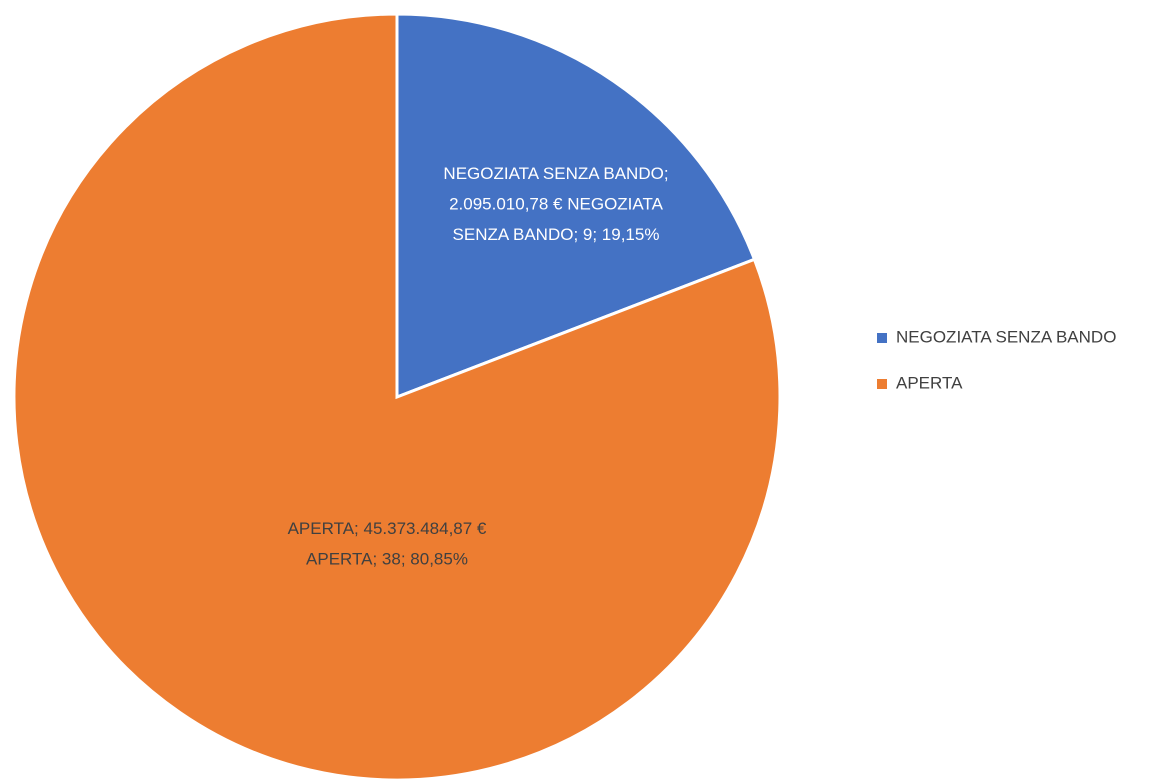 The height and width of the screenshot is (781, 1174). Describe the element at coordinates (387, 528) in the screenshot. I see `data-label: APERTA; 45.373.484,87 €` at that location.